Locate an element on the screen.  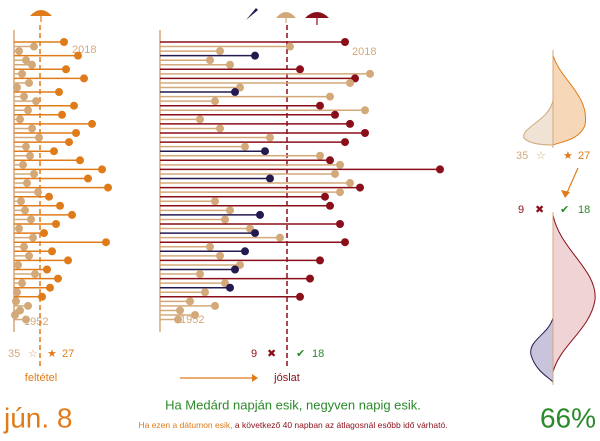
end-year: 1952 is located at coordinates (36, 322).